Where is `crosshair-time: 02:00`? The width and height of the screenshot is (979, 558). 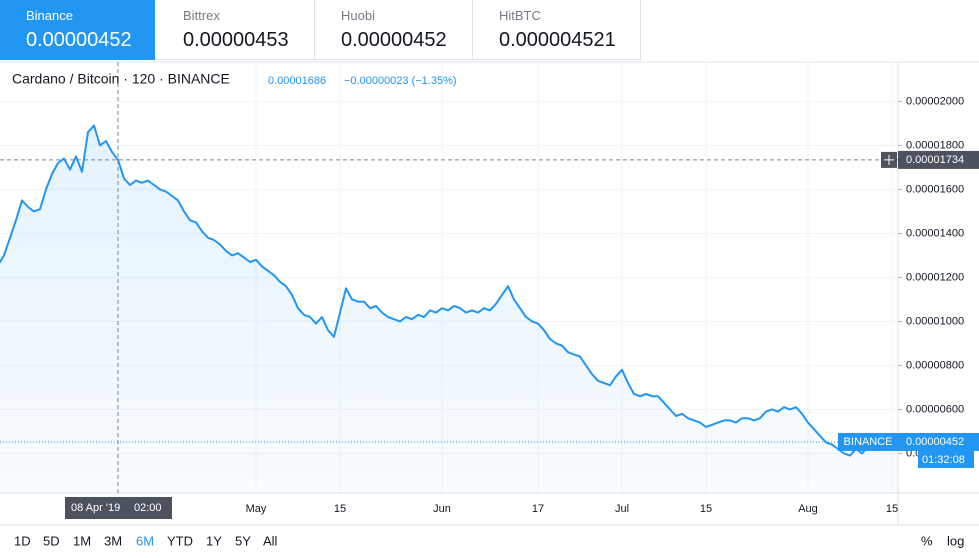
crosshair-time: 02:00 is located at coordinates (148, 508).